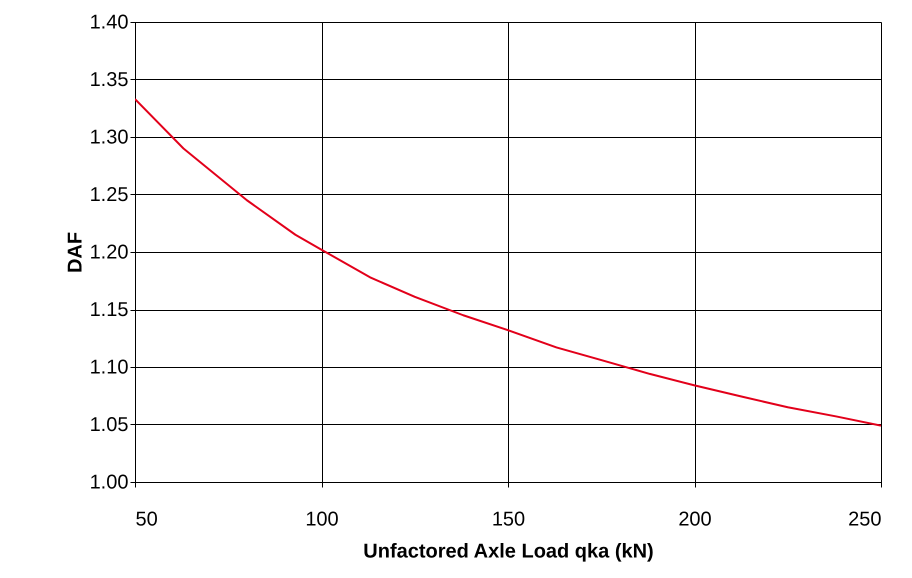  What do you see at coordinates (109, 80) in the screenshot?
I see `y-tick-label: 1.35` at bounding box center [109, 80].